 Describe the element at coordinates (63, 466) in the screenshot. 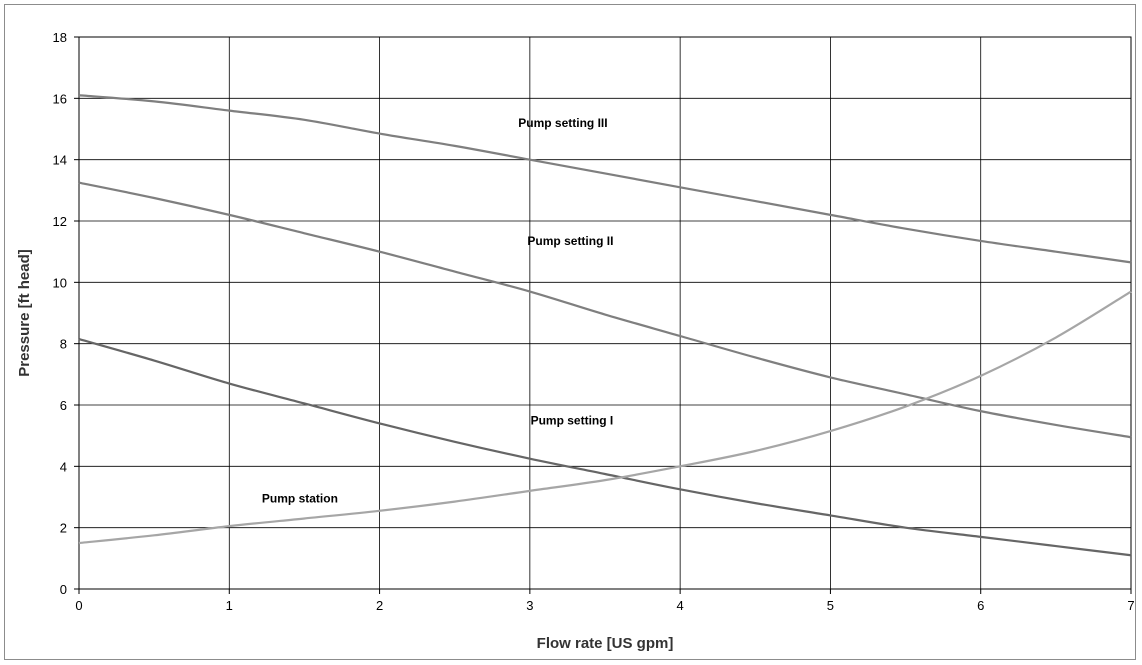

I see `y-tick-label: 4` at that location.